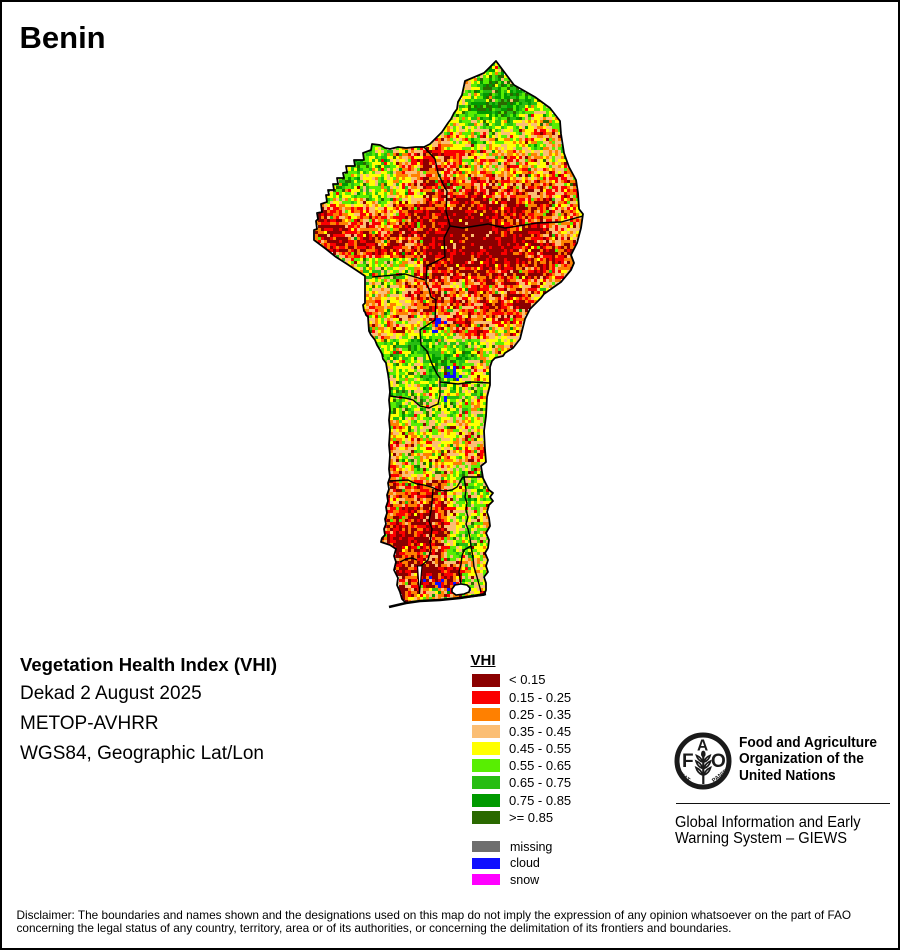 This screenshot has height=950, width=900. What do you see at coordinates (688, 761) in the screenshot?
I see `svg-text: F` at bounding box center [688, 761].